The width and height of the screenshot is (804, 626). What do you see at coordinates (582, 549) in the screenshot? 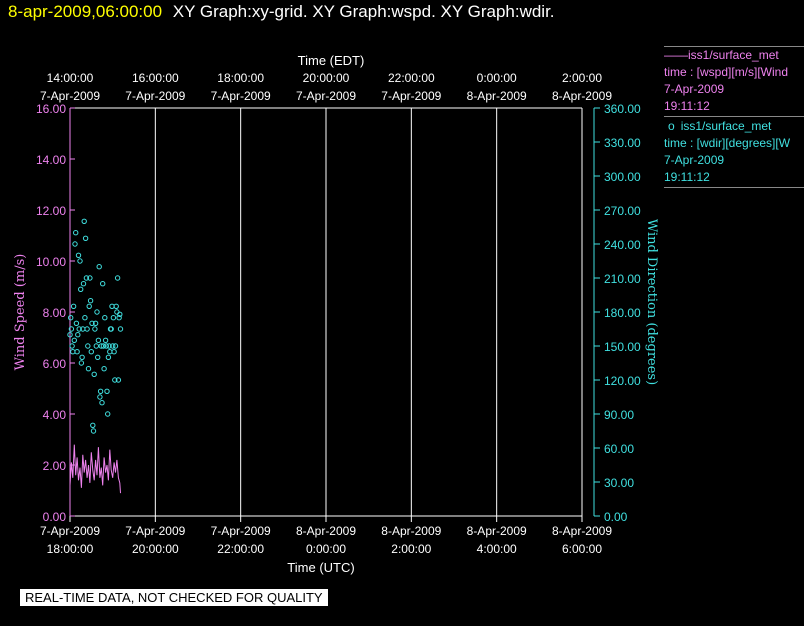
I see `x-tick-label-time: 6:00:00` at bounding box center [582, 549].